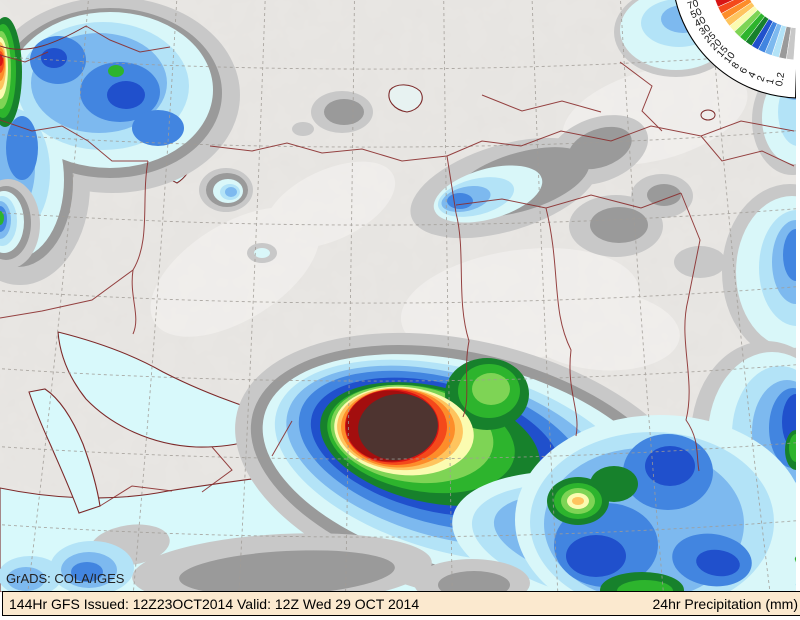 The image size is (800, 620). What do you see at coordinates (780, 79) in the screenshot?
I see `legend-tick-label: 0.2` at bounding box center [780, 79].